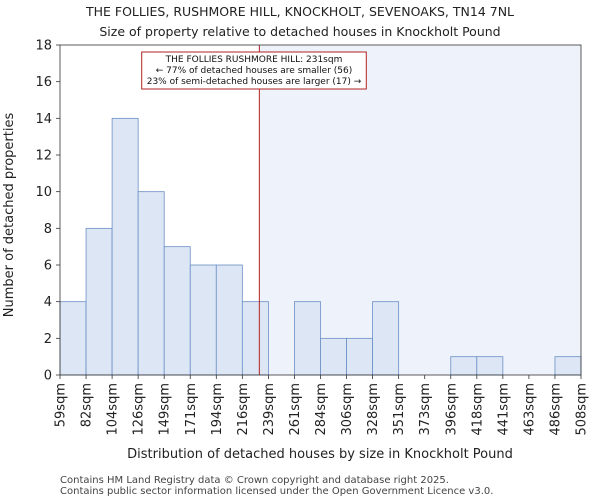 The width and height of the screenshot is (600, 500). I want to click on x-tick-label: 418sqm, so click(477, 409).